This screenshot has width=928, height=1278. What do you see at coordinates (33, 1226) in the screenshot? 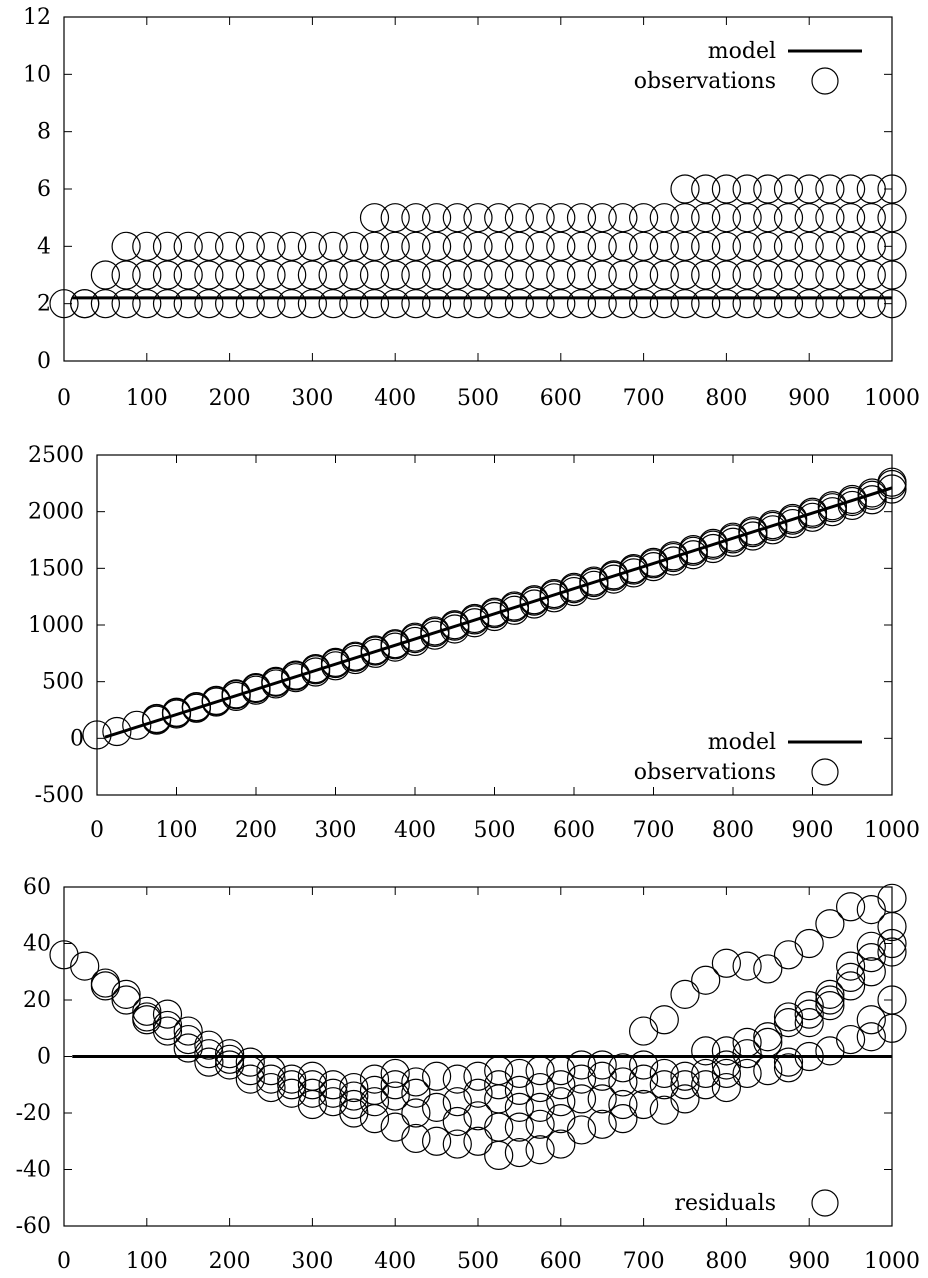
I see `y-tick-label: -60` at bounding box center [33, 1226].